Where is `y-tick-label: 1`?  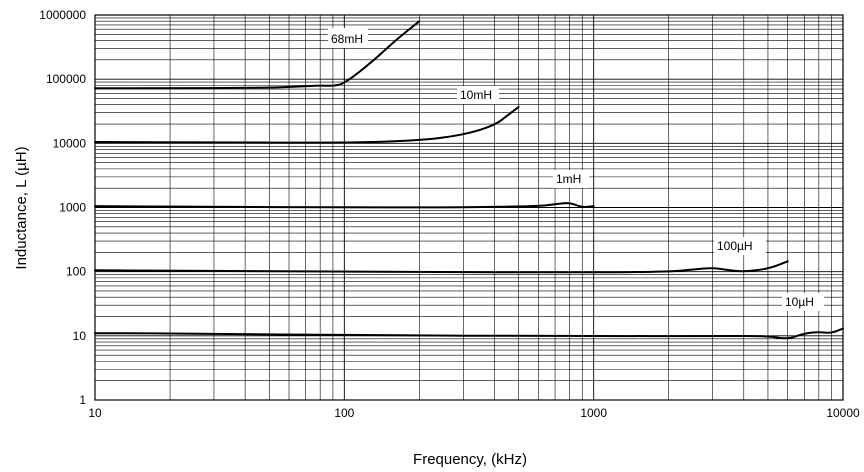
y-tick-label: 1 is located at coordinates (82, 400).